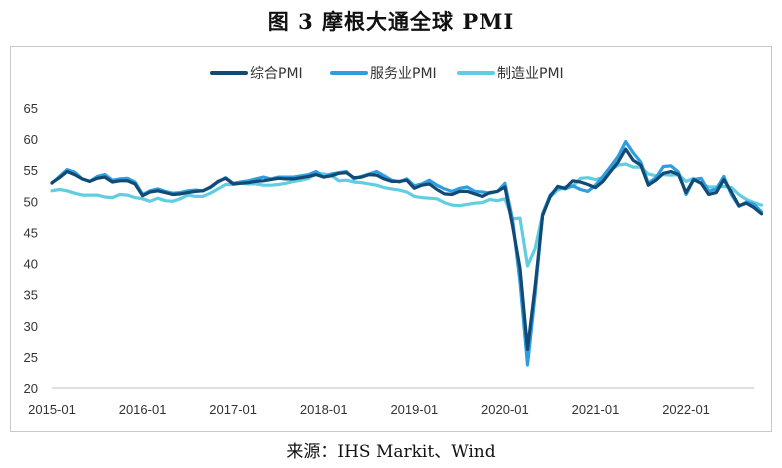  What do you see at coordinates (414, 409) in the screenshot?
I see `x-tick-label: 2019-01` at bounding box center [414, 409].